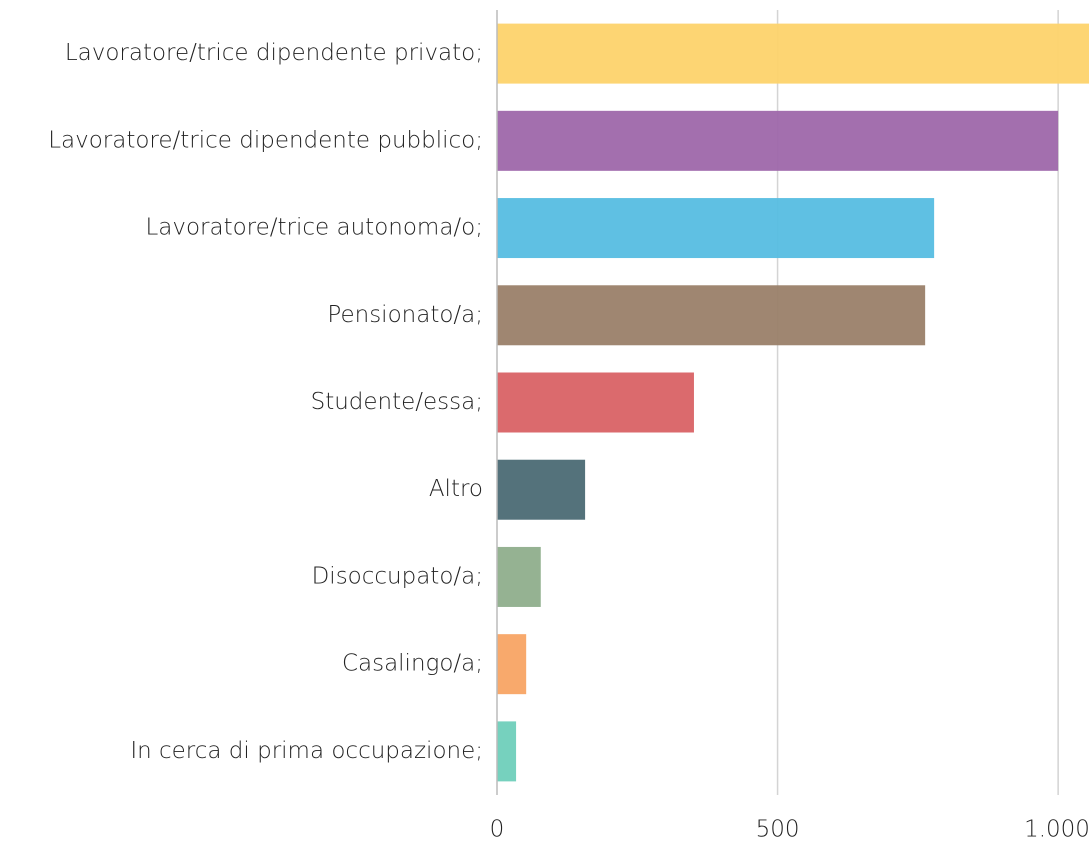 The image size is (1089, 842). I want to click on y-tick-label: Pensionato/a;, so click(405, 315).